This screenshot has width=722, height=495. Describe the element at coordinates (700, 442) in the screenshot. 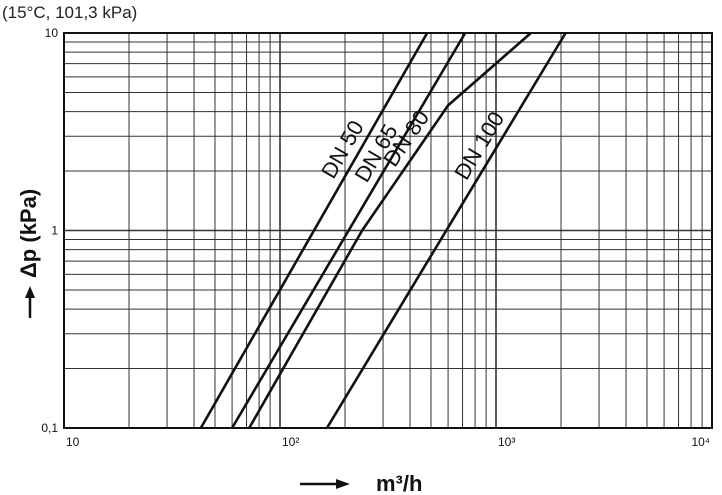

I see `x-tick-label: 10⁴` at that location.